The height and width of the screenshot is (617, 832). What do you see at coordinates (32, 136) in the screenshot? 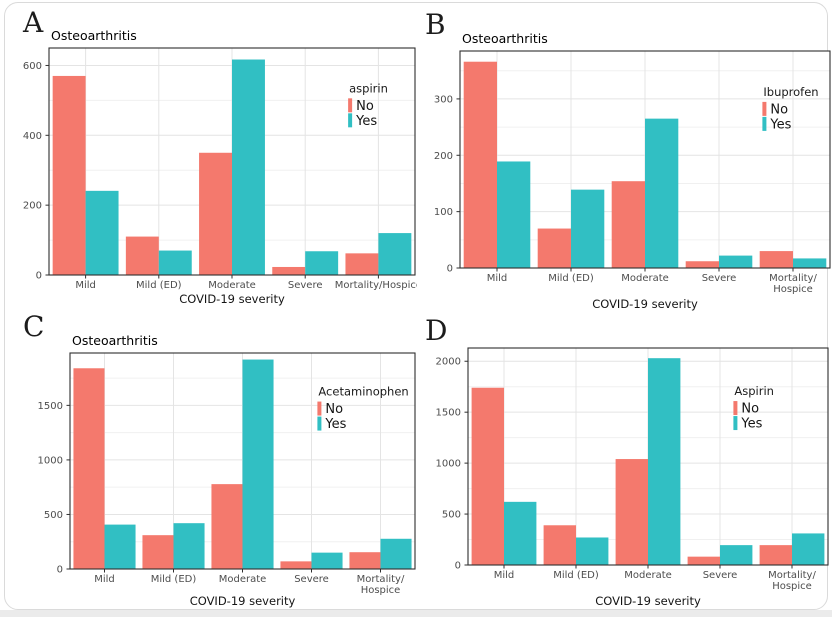
I see `y-tick-label: 400` at bounding box center [32, 136].